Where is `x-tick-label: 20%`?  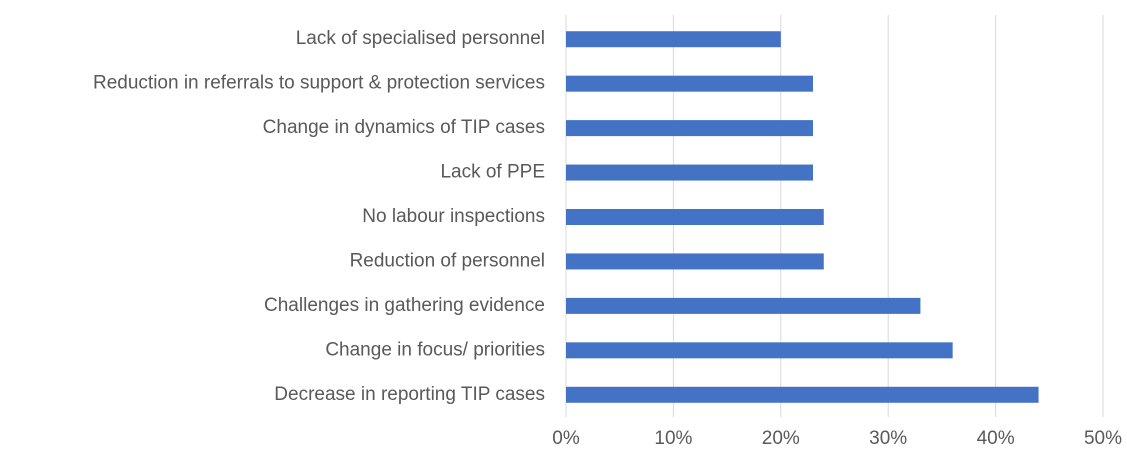
x-tick-label: 20% is located at coordinates (781, 438).